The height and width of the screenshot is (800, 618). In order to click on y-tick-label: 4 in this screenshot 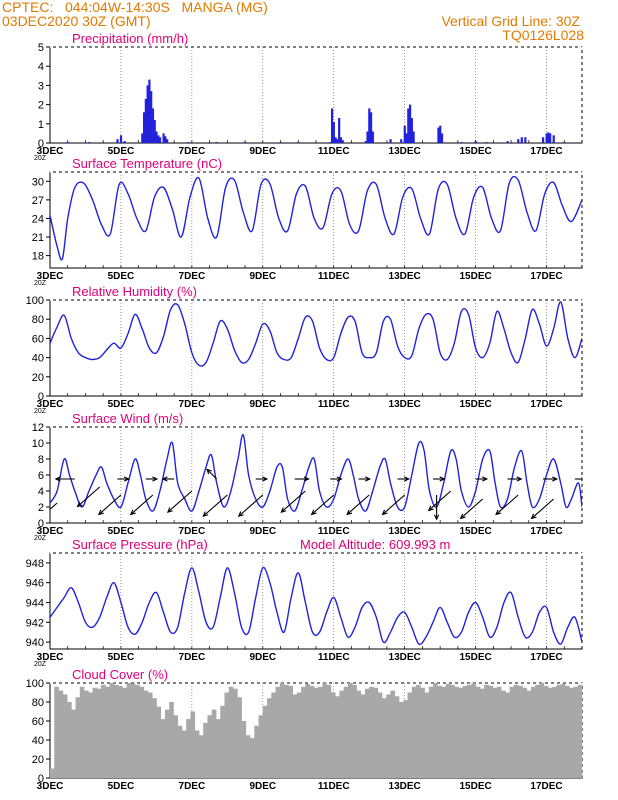, I will do `click(41, 492)`.